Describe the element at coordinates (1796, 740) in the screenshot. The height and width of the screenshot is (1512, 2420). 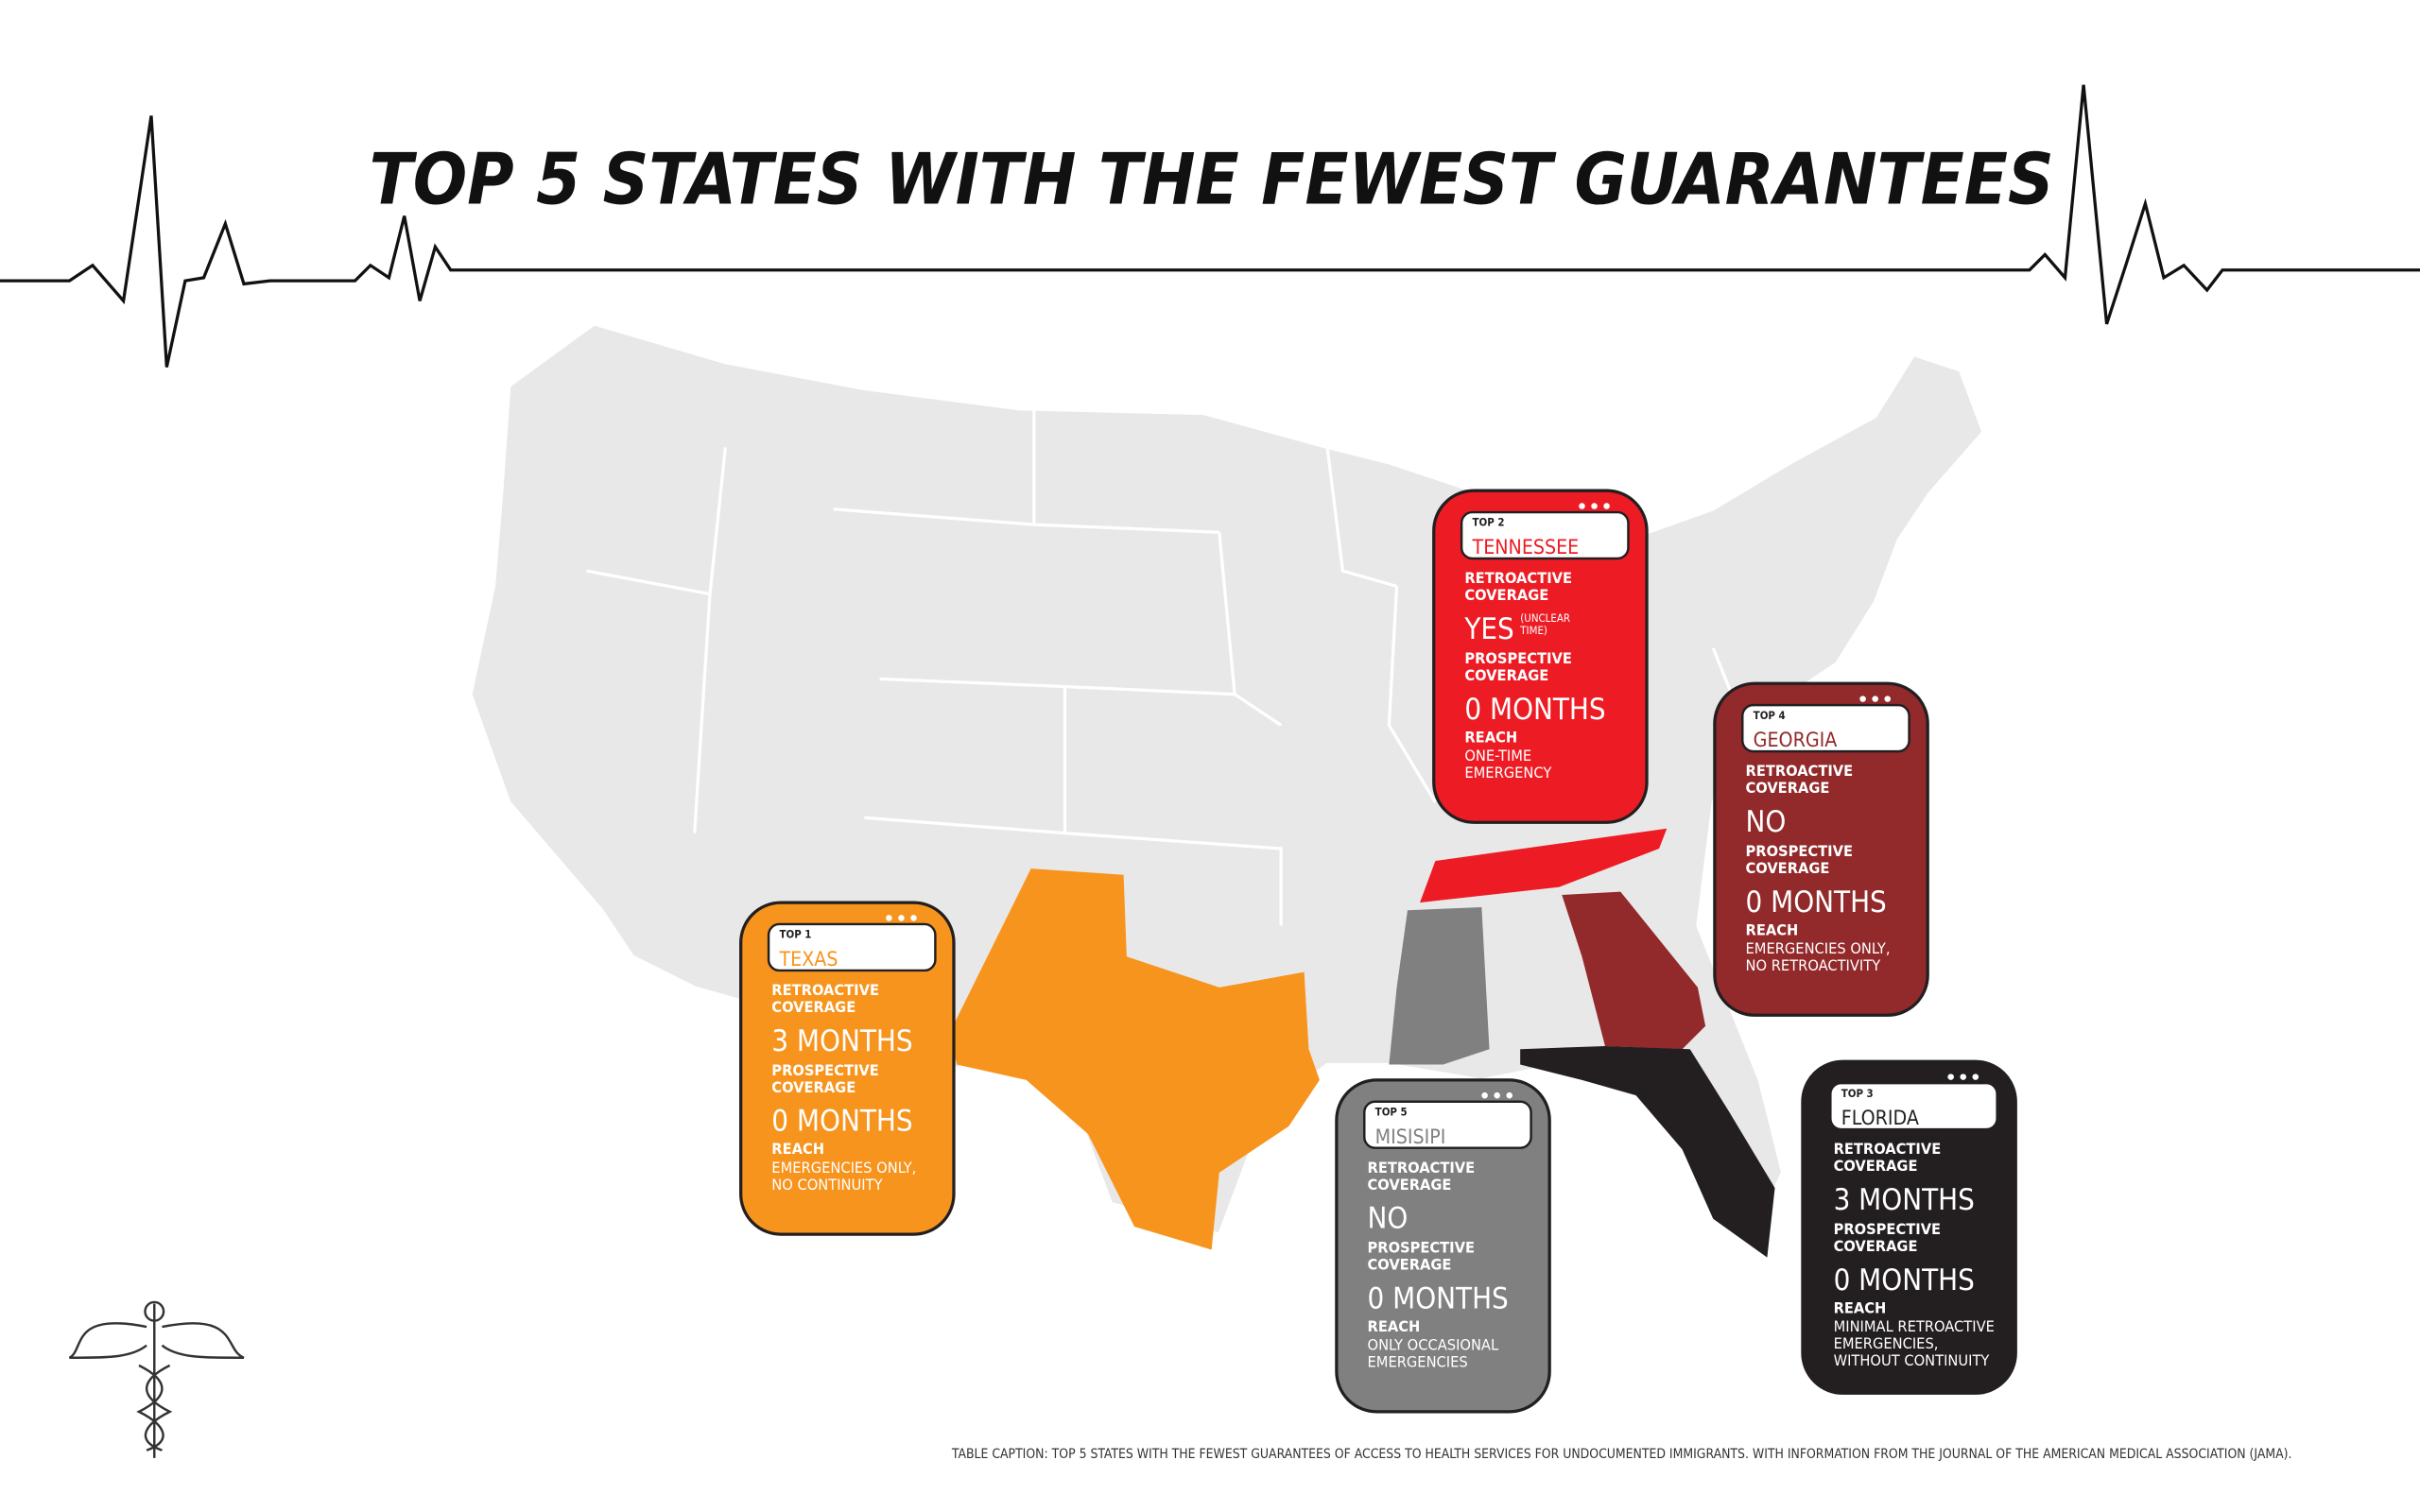
I see `state-name: GEORGIA` at that location.